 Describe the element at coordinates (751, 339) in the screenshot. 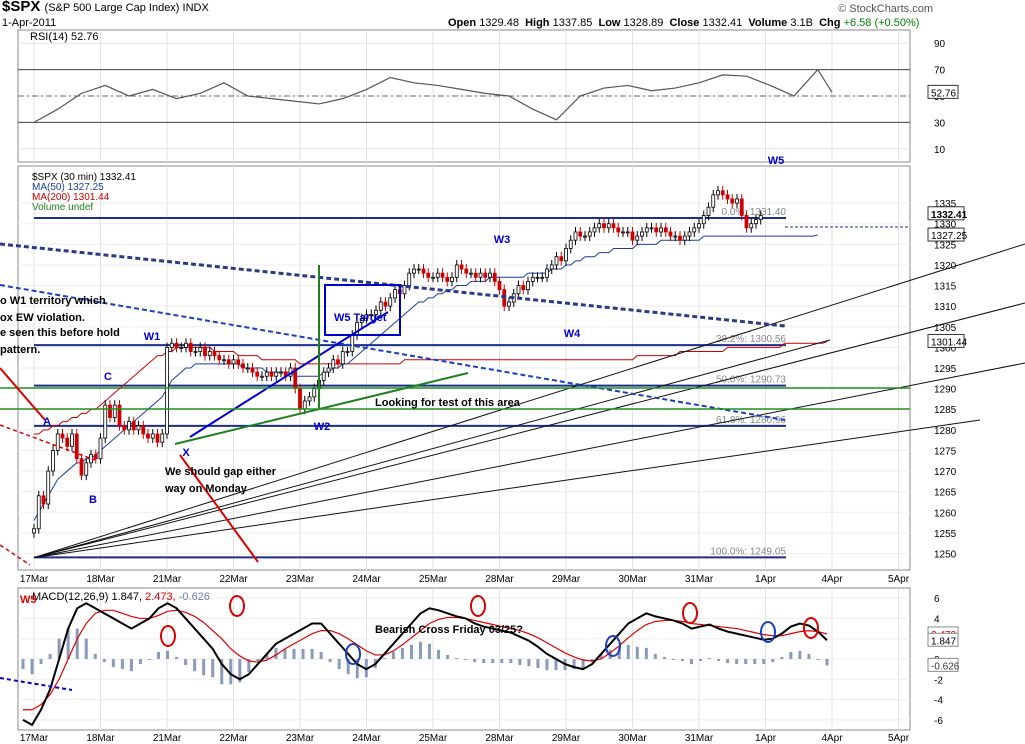

I see `fib-level-label: 38.2%: 1300.56` at that location.